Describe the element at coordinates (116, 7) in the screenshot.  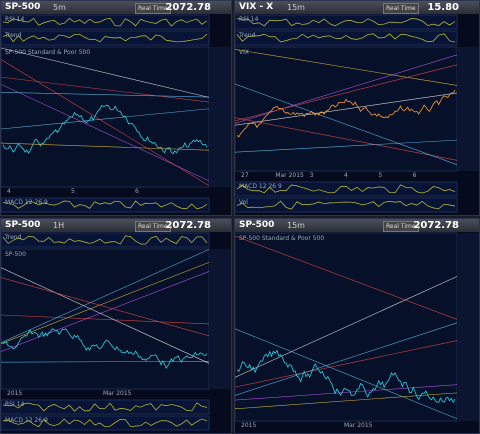
I see `panel-header: SP-500 5m Real Time 2072.78` at that location.